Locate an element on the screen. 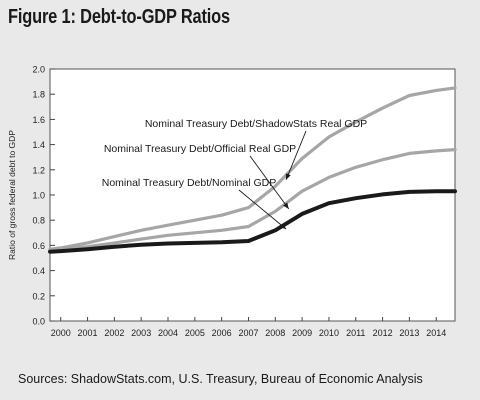  y-tick-label: 0.4 is located at coordinates (38, 271).